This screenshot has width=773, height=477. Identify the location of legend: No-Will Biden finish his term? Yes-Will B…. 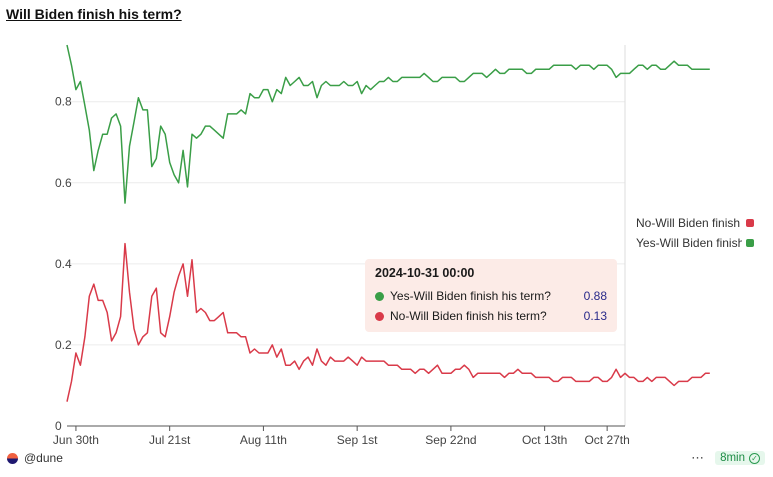
(701, 233).